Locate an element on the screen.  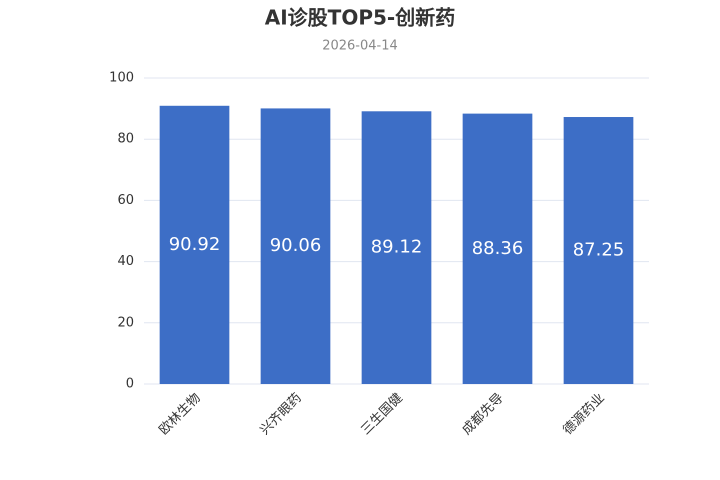
x-tick-label: 兴齐眼药 is located at coordinates (281, 414).